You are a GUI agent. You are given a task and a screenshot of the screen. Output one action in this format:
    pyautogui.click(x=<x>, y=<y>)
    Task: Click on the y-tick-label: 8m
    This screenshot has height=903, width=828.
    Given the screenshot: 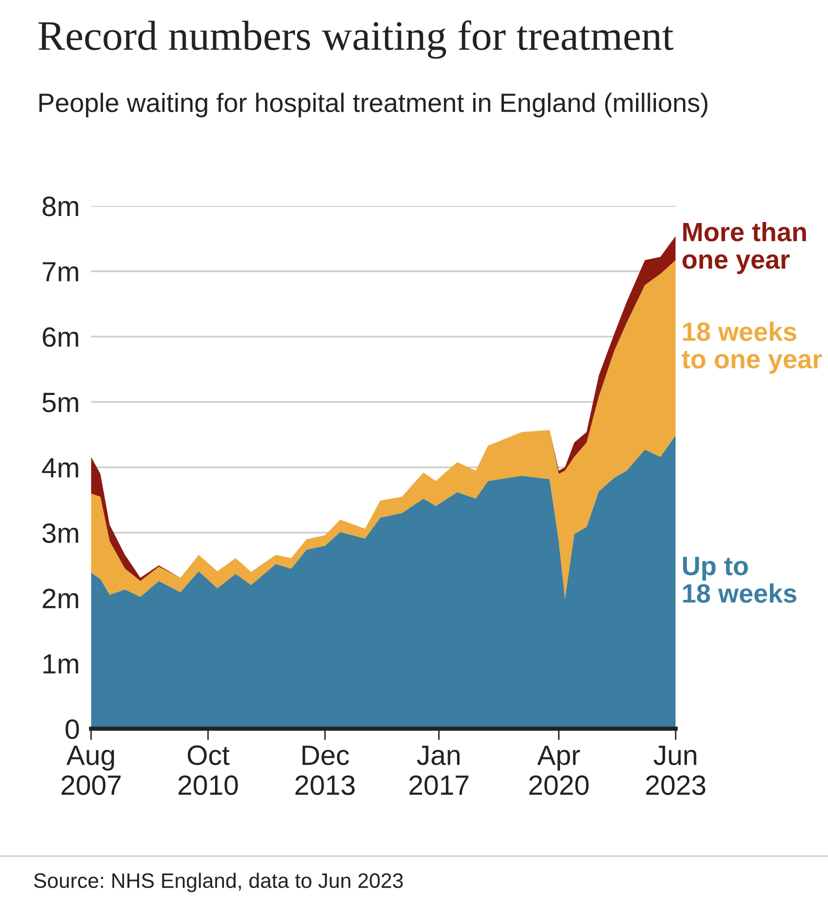 What is the action you would take?
    pyautogui.click(x=60, y=206)
    